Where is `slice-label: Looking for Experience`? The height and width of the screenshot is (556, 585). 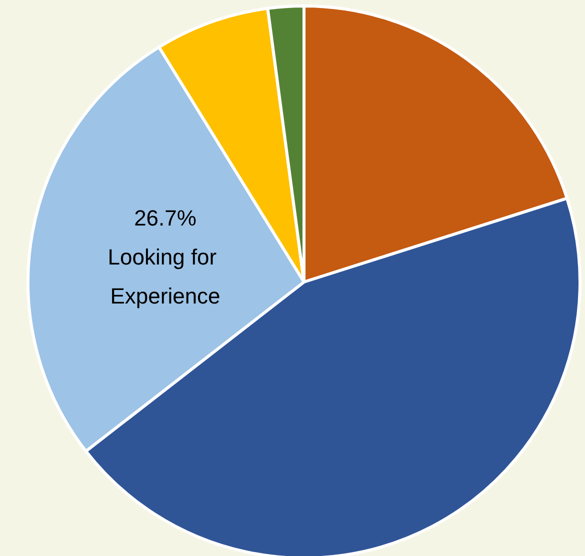 slice-label: Looking for Experience is located at coordinates (165, 276).